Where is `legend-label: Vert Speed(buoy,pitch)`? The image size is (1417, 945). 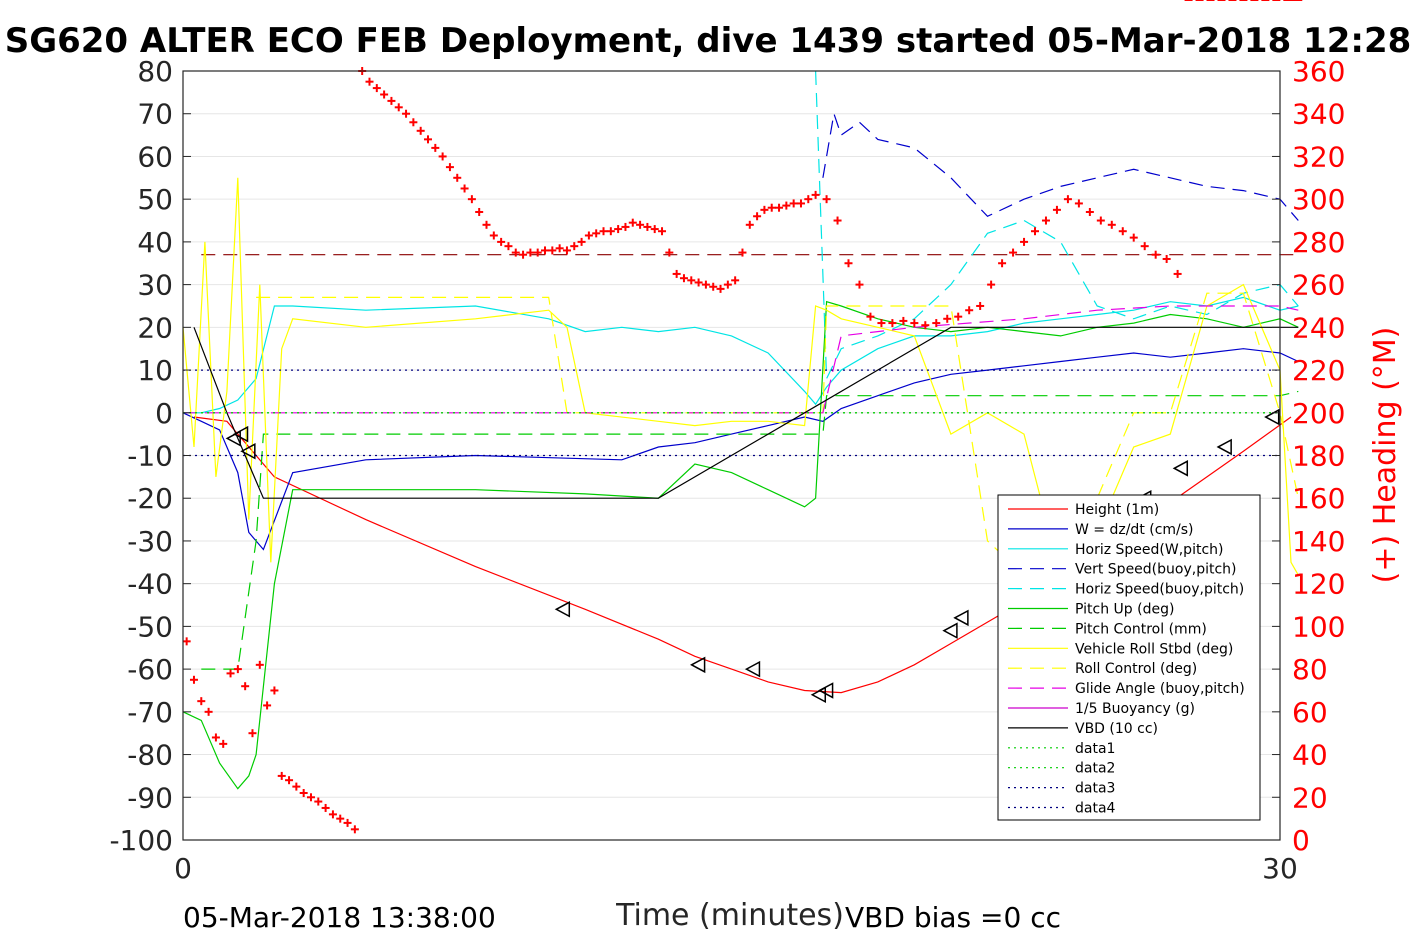 legend-label: Vert Speed(buoy,pitch) is located at coordinates (1156, 570).